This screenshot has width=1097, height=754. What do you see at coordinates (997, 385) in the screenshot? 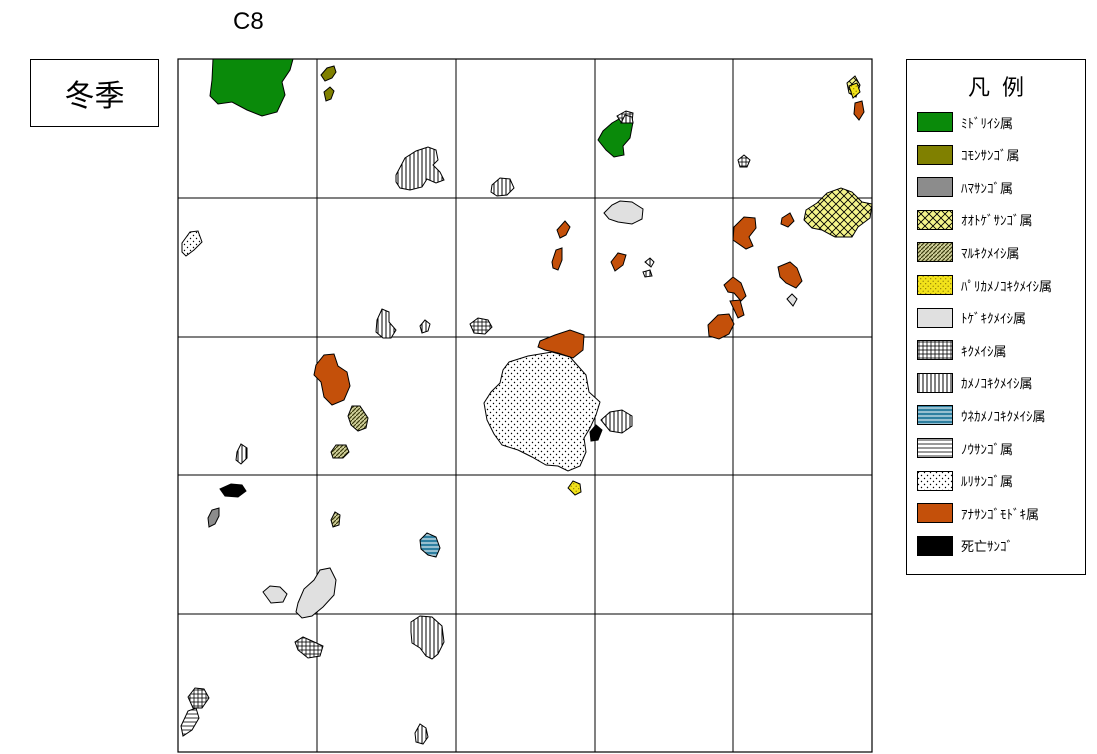
I see `legend-item-label: ｶﾒﾉｺｷｸﾒｲｼ属` at bounding box center [997, 385].